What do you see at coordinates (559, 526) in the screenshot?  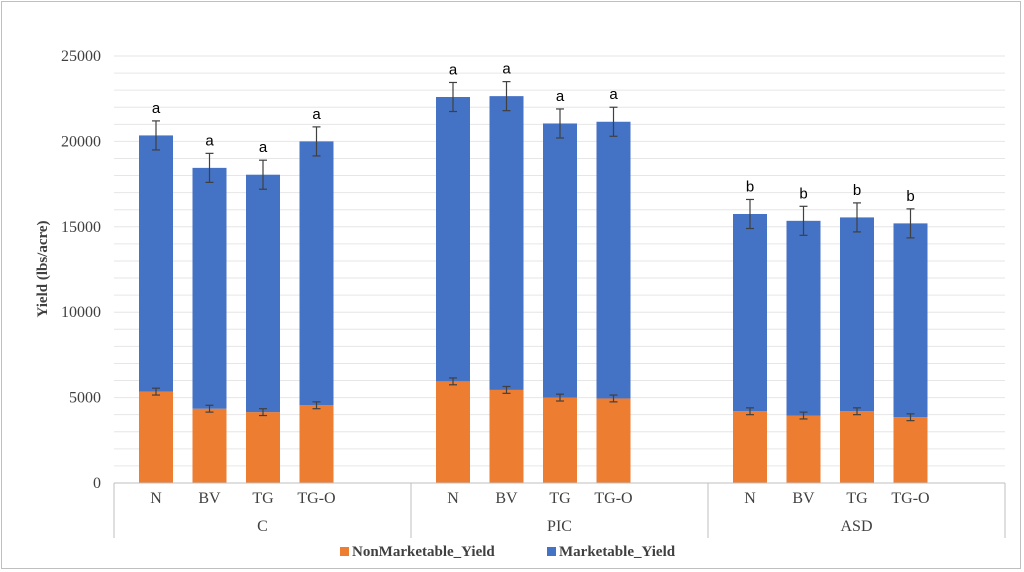 I see `x-group-label: PIC` at bounding box center [559, 526].